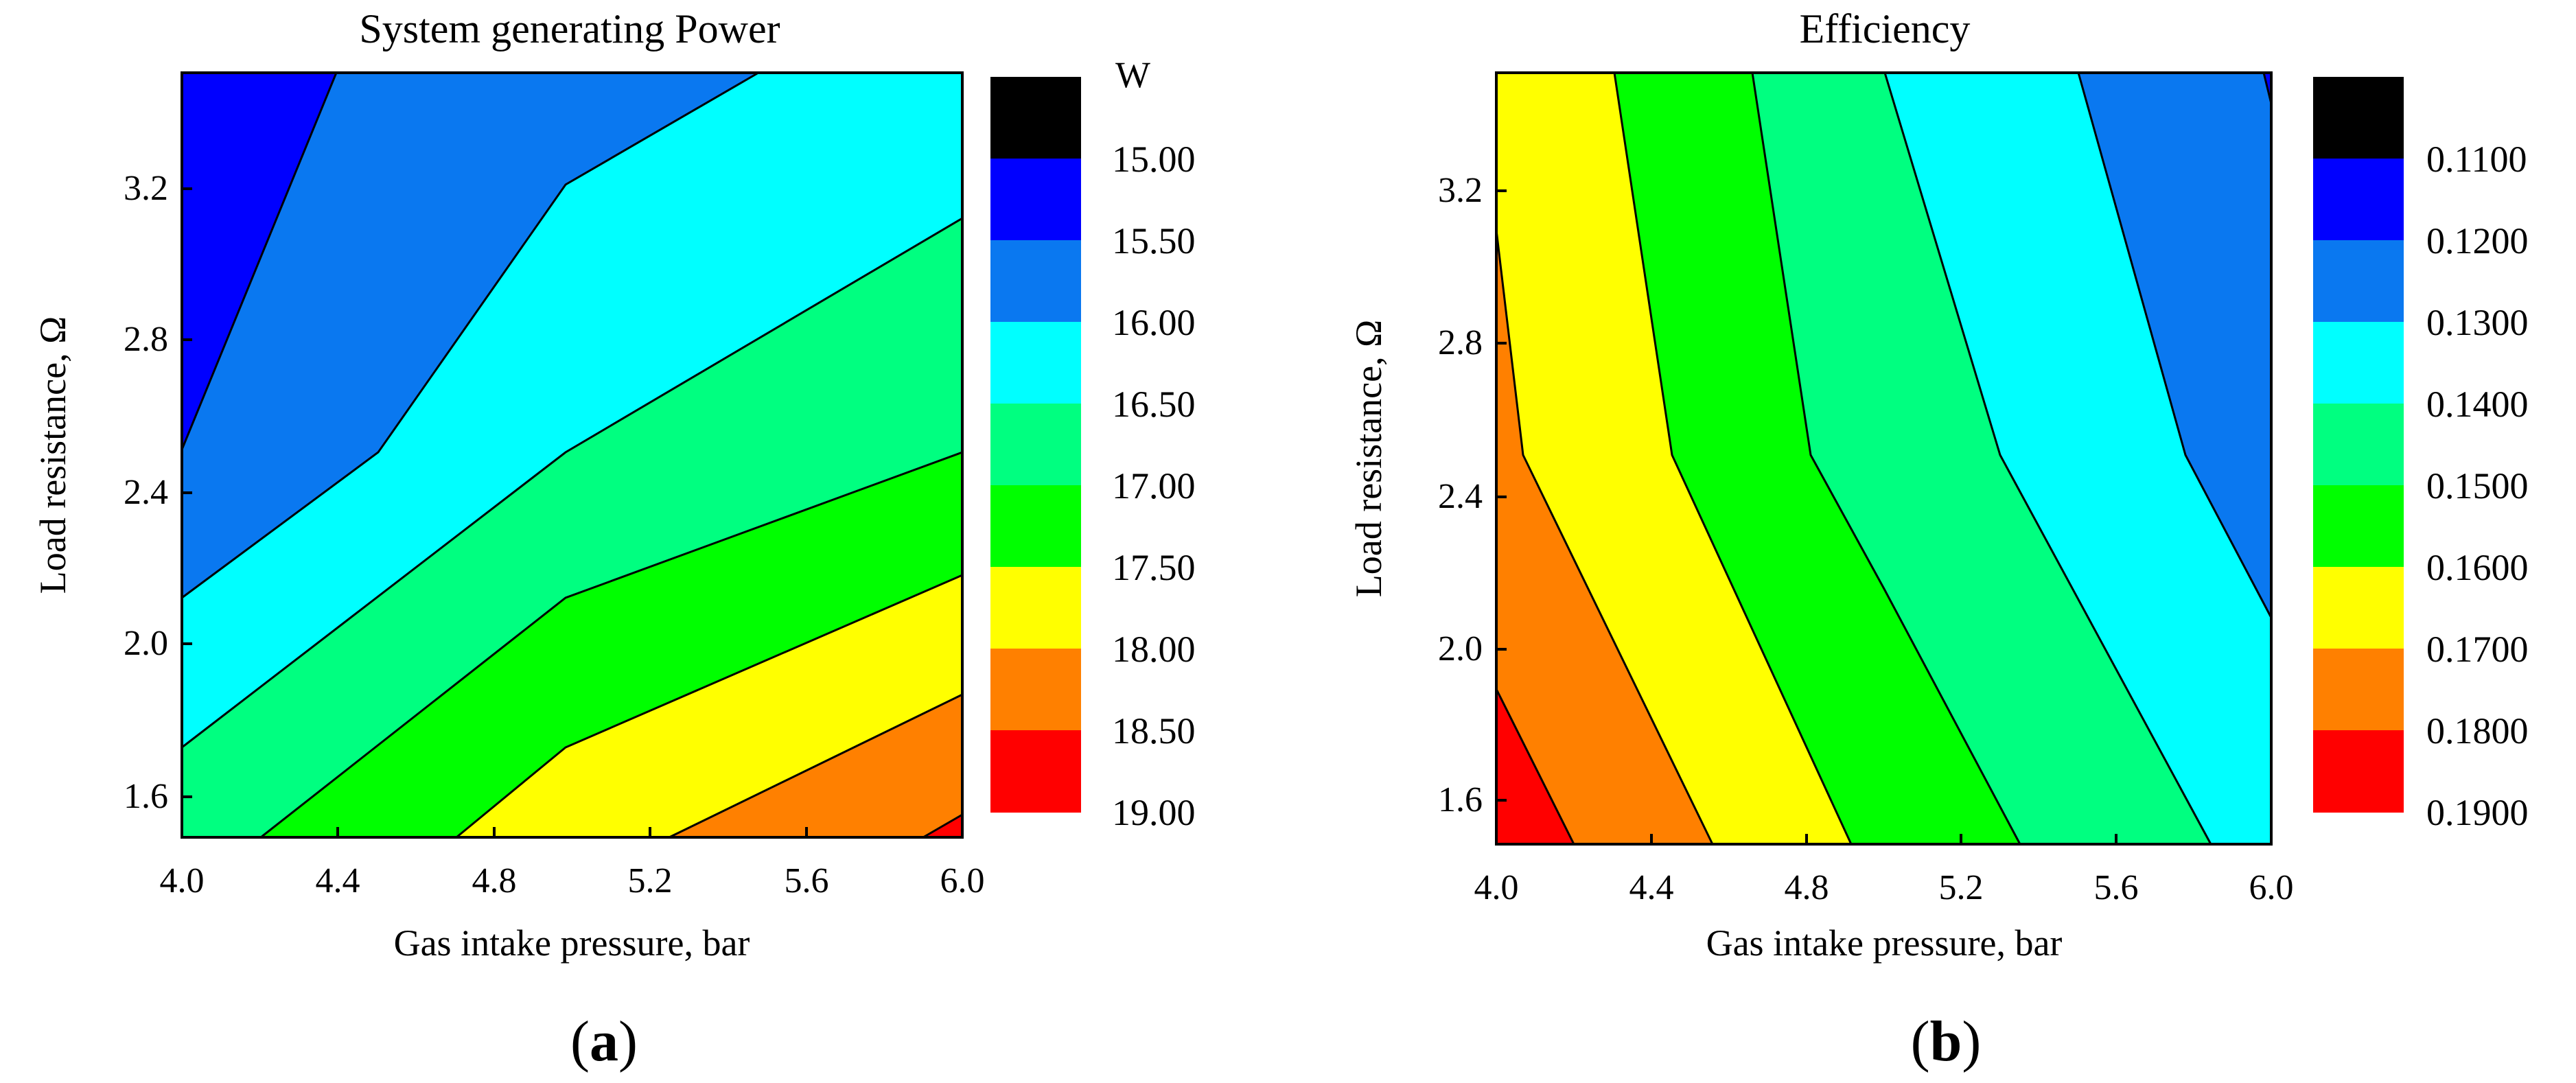 This screenshot has width=2576, height=1083. Describe the element at coordinates (1154, 731) in the screenshot. I see `colorbar-label: 18.50` at that location.